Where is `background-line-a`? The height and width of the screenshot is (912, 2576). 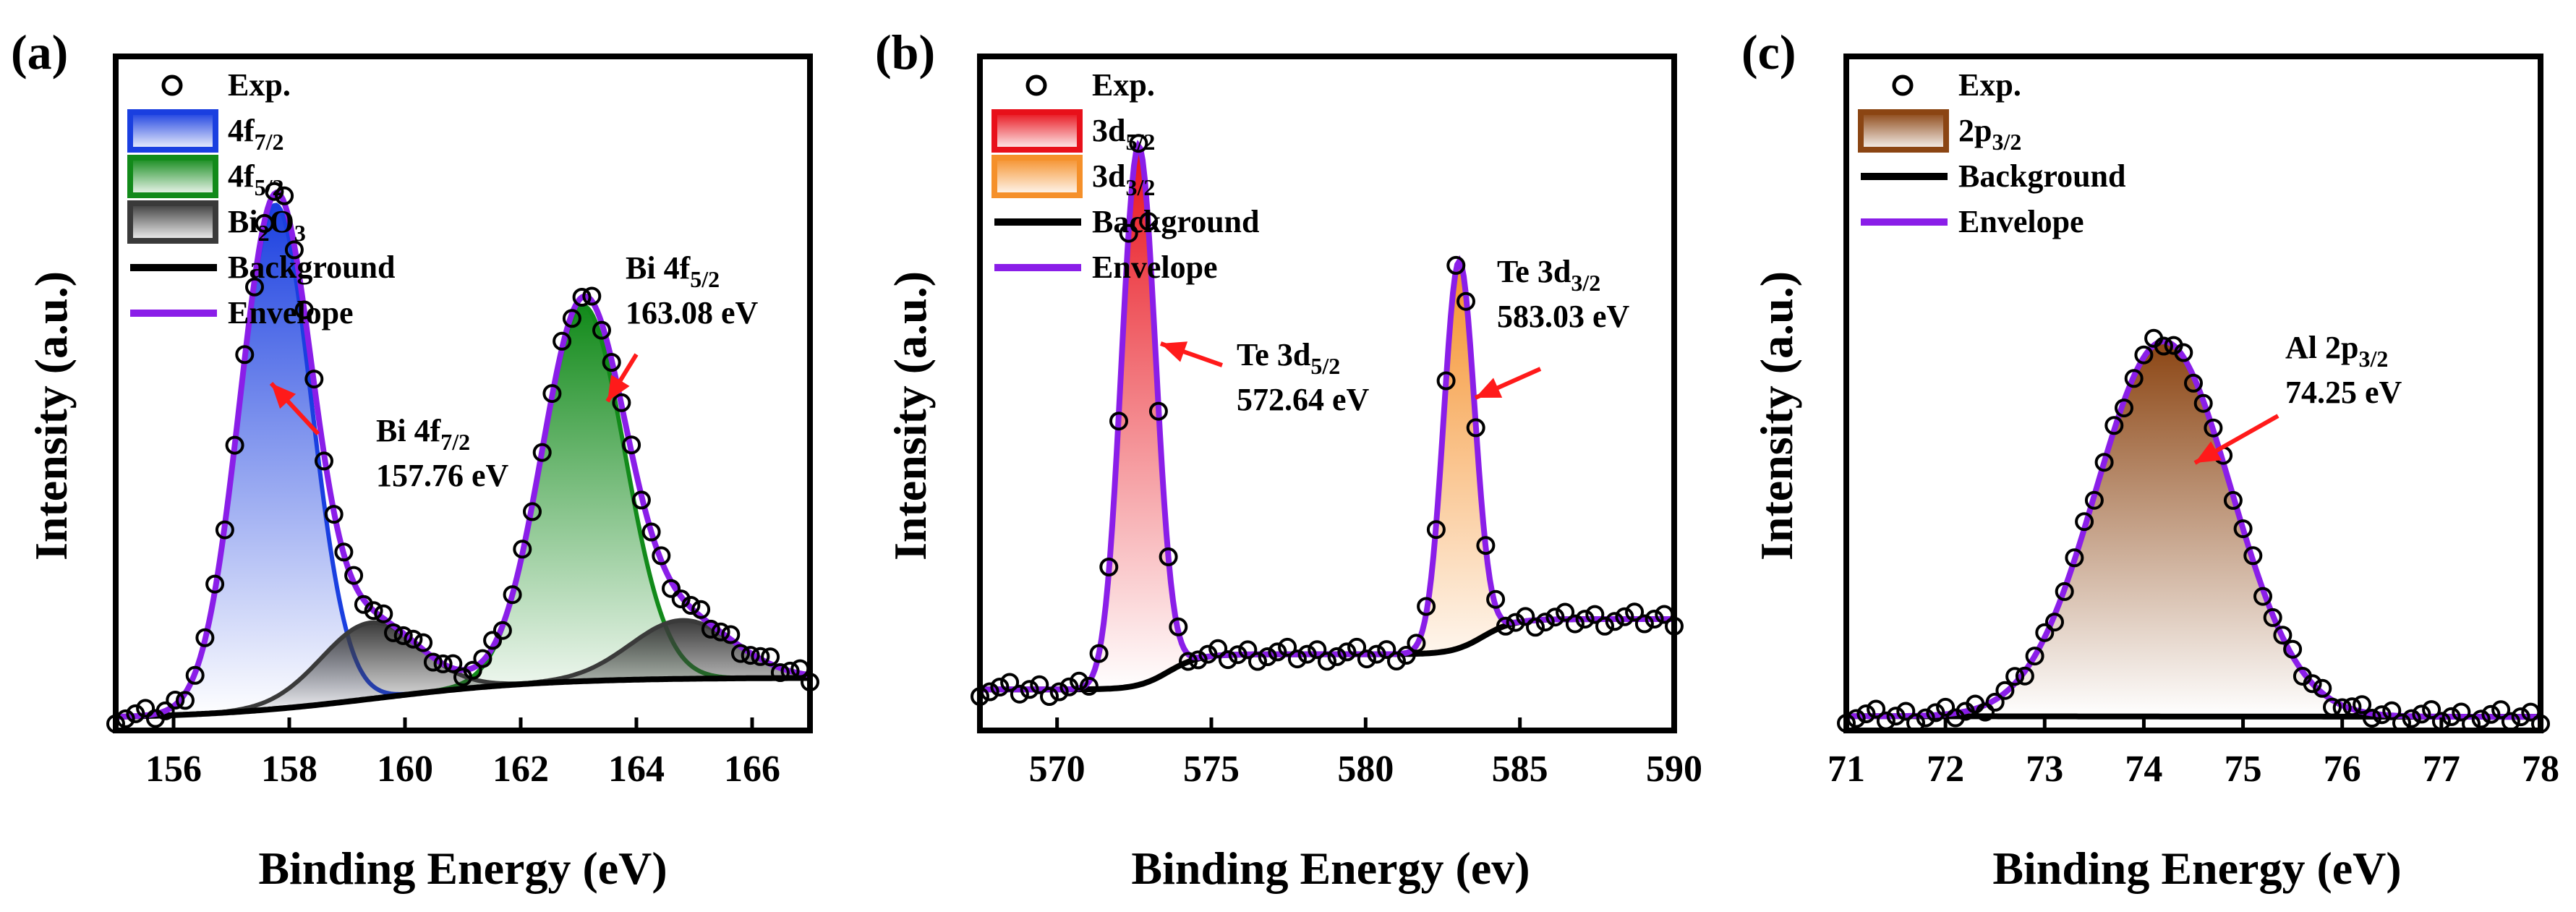
background-line-a is located at coordinates (463, 697).